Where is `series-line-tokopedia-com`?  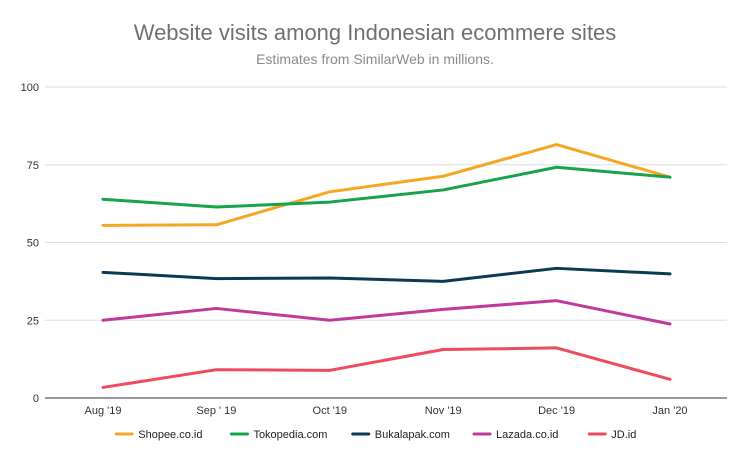 series-line-tokopedia-com is located at coordinates (386, 187).